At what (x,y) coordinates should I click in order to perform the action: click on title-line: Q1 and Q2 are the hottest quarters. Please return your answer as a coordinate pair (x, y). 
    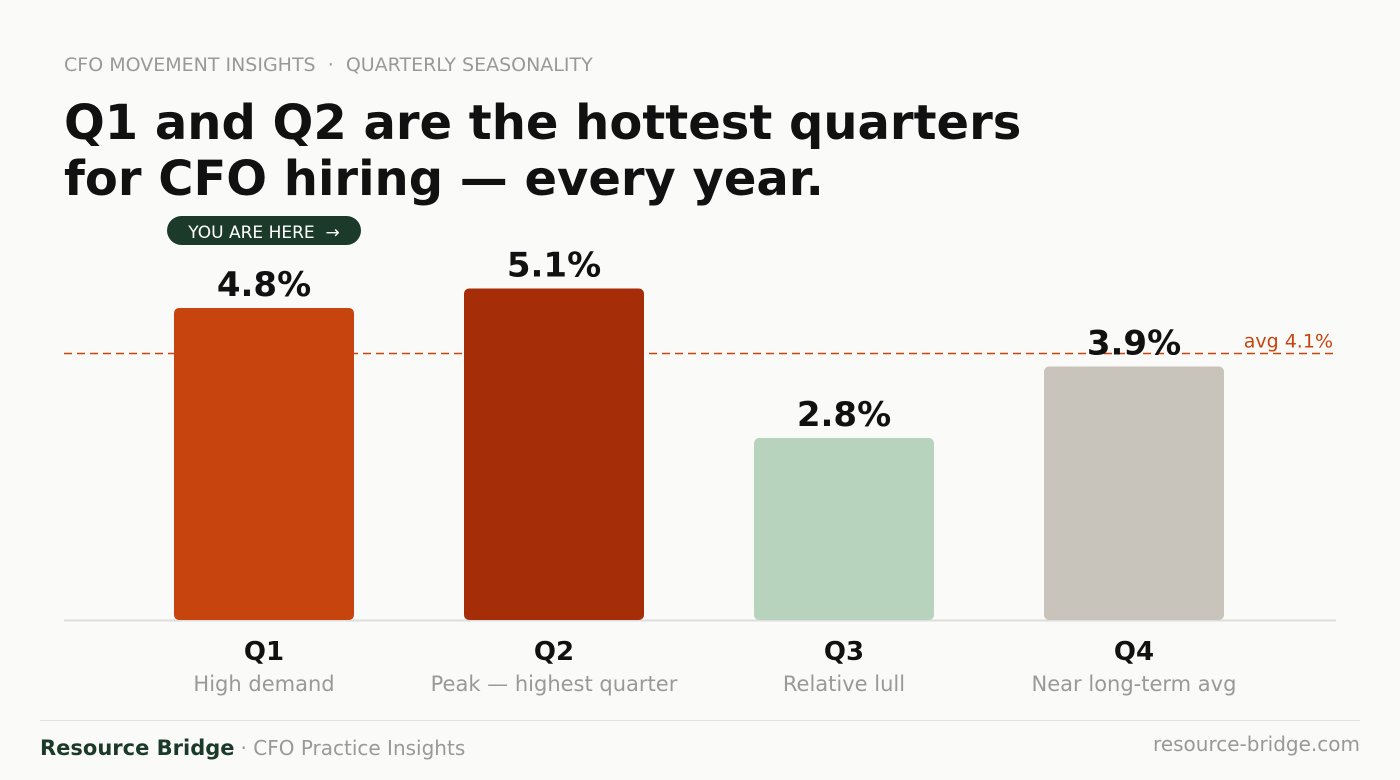
    Looking at the image, I should click on (542, 123).